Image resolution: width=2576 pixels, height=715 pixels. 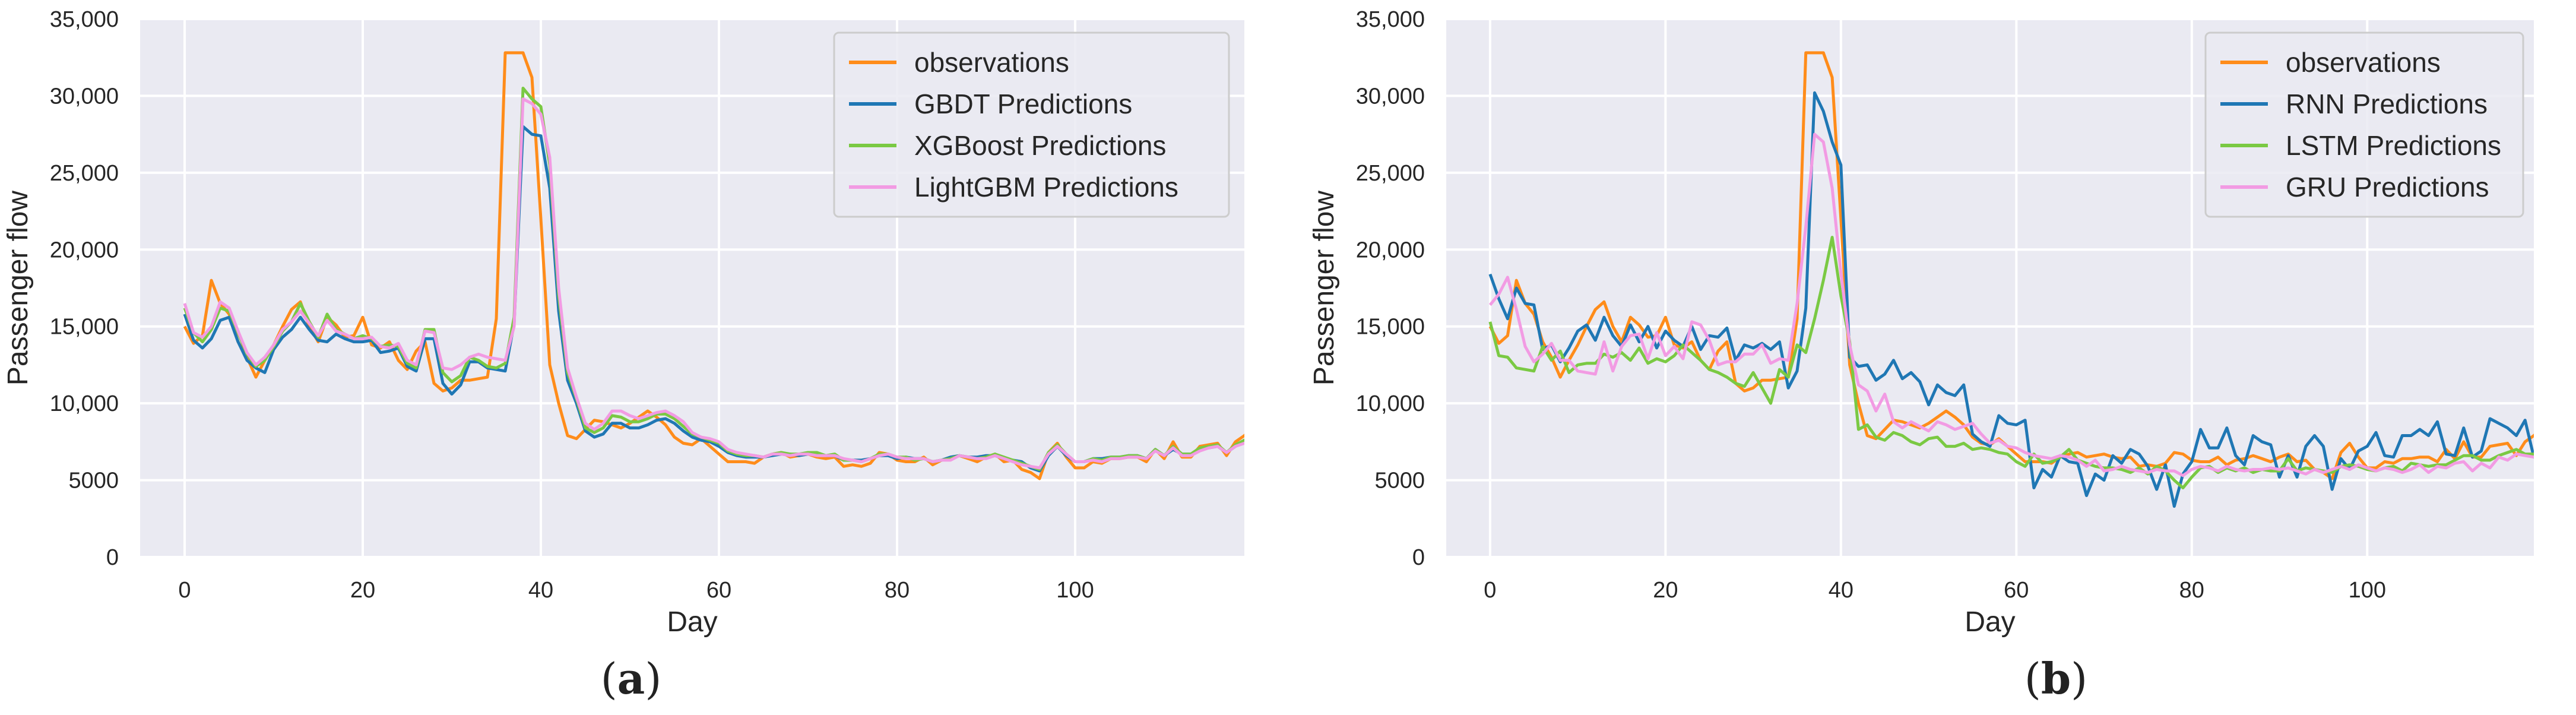 I want to click on legend-label: GBDT Predictions, so click(x=1023, y=103).